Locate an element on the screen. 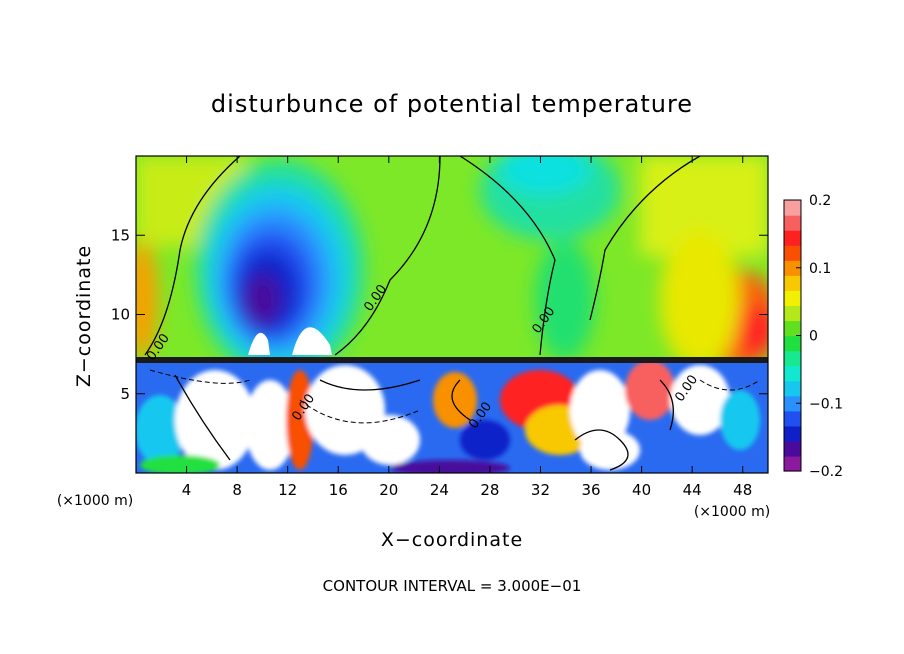  colorbar-tick-label: 0.1 is located at coordinates (820, 269).